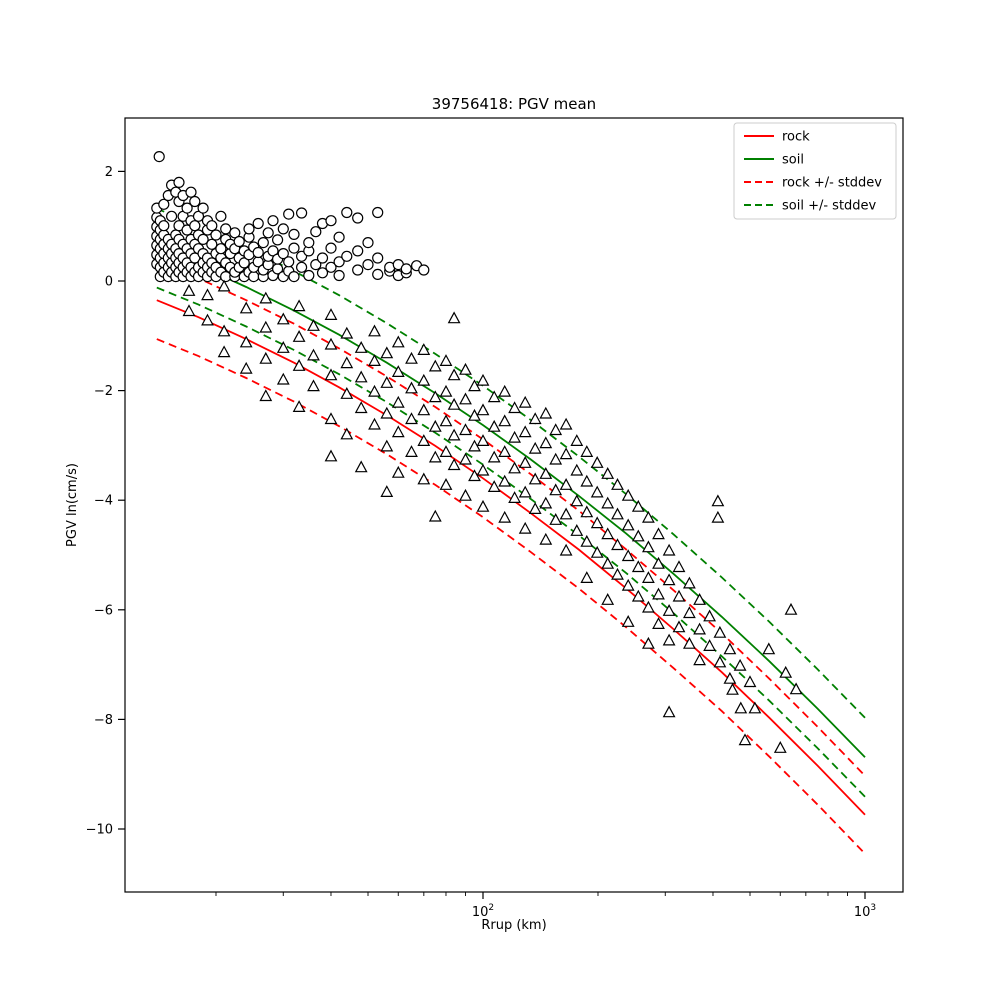 Image resolution: width=1000 pixels, height=1004 pixels. I want to click on x-tick-label: 10³, so click(865, 911).